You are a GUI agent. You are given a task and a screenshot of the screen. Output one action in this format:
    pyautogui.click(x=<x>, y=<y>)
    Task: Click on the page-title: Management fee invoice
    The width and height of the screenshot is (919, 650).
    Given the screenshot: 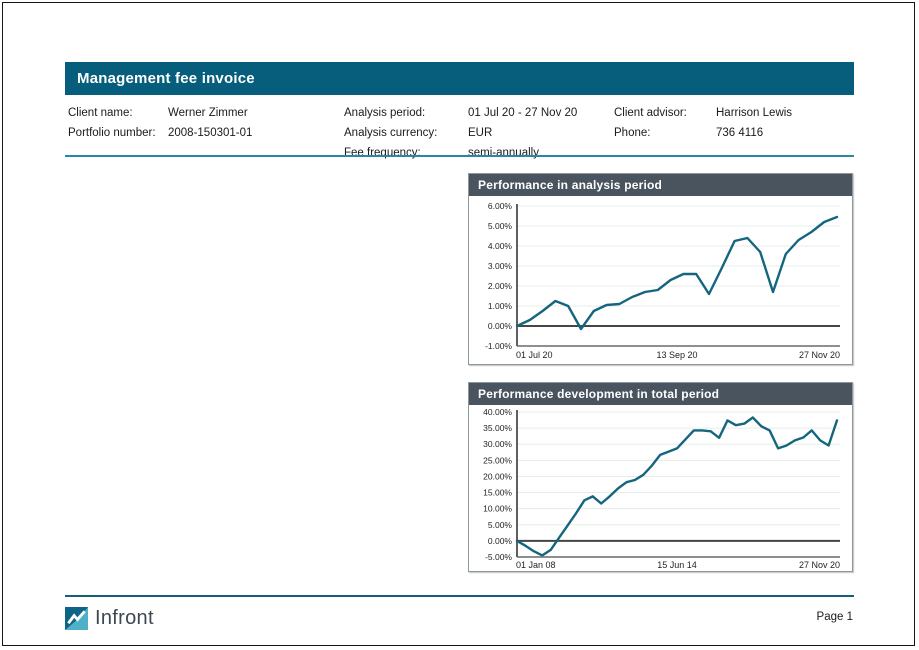 What is the action you would take?
    pyautogui.click(x=166, y=78)
    